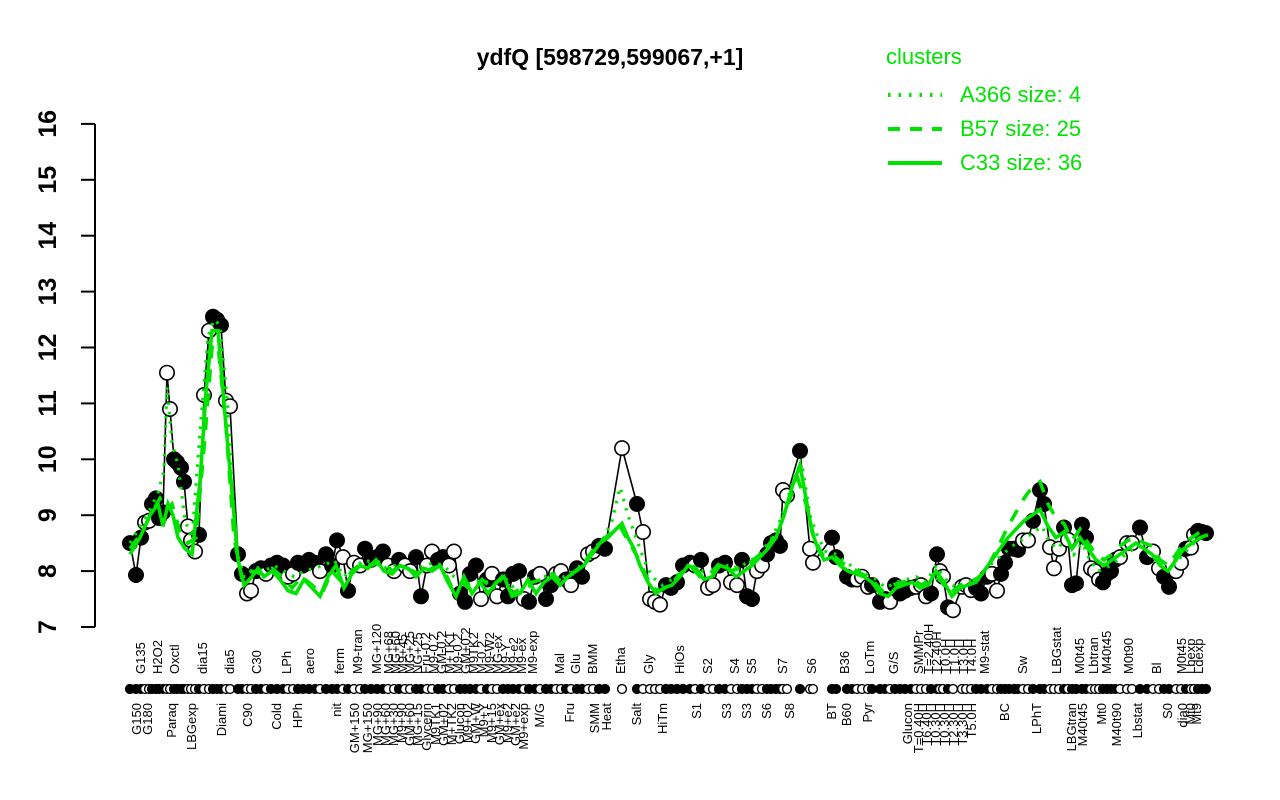  What do you see at coordinates (782, 666) in the screenshot?
I see `condition-label-top: S7` at bounding box center [782, 666].